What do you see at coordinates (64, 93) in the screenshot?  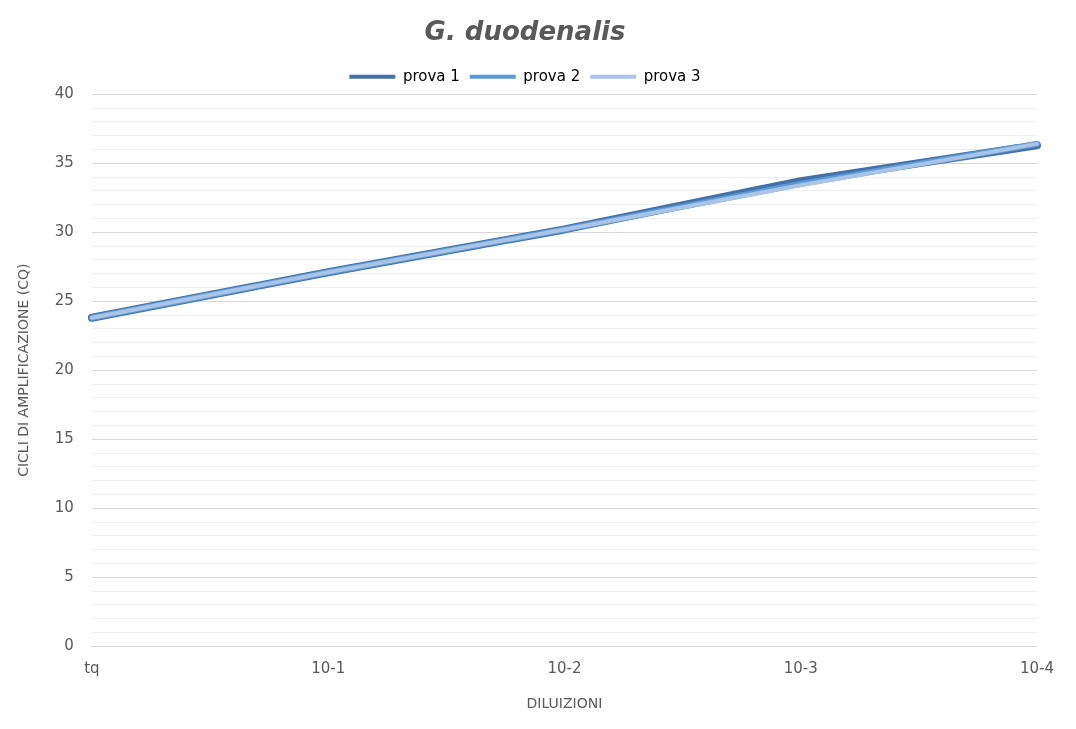 I see `y-tick-label: 40` at bounding box center [64, 93].